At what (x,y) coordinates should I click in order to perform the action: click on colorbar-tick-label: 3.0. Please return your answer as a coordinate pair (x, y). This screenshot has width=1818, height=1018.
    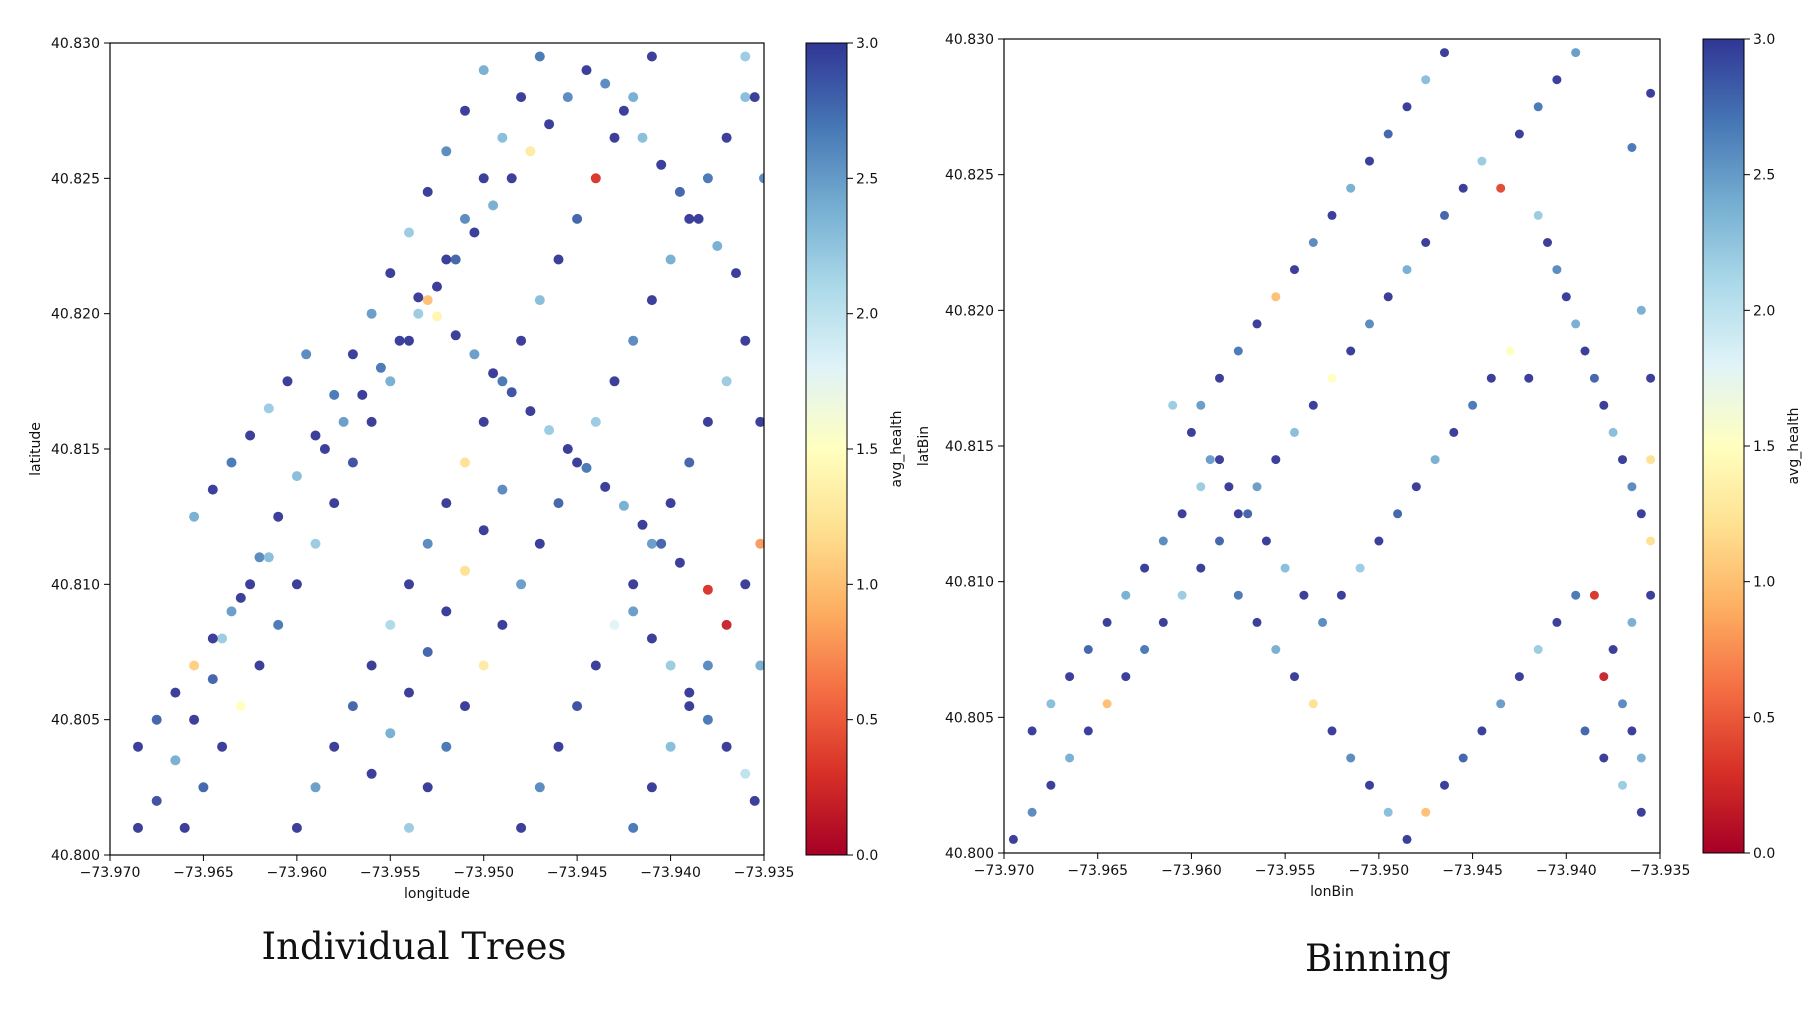
    Looking at the image, I should click on (867, 44).